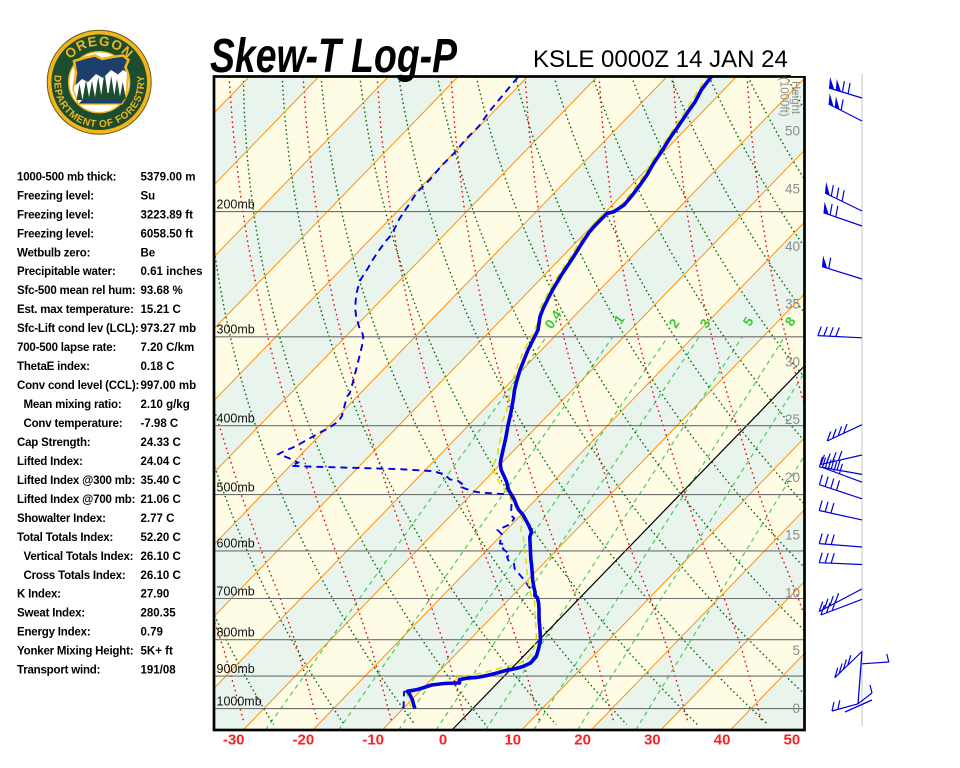 This screenshot has width=960, height=768. Describe the element at coordinates (155, 595) in the screenshot. I see `svg-text: 27.90` at that location.